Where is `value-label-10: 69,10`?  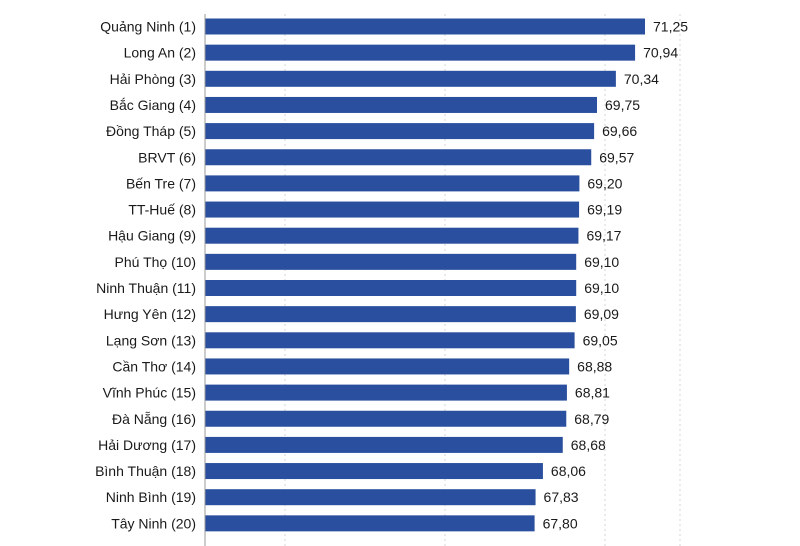
value-label-10: 69,10 is located at coordinates (601, 262).